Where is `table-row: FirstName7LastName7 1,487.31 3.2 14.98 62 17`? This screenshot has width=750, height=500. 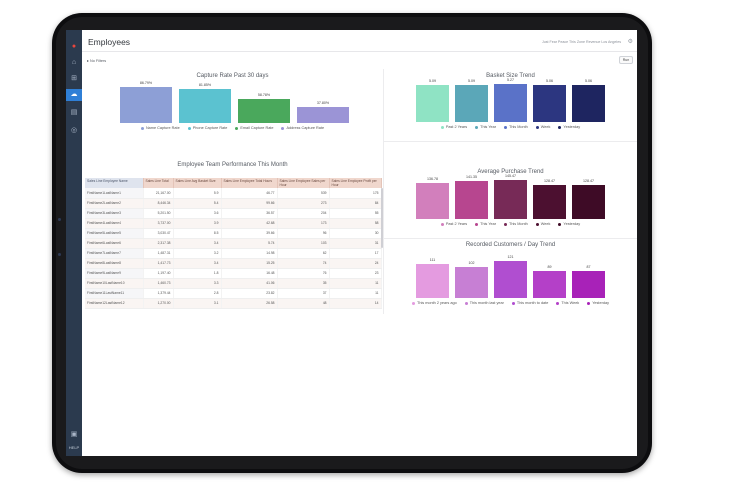
table-row: FirstName7LastName7 1,487.31 3.2 14.98 62 17 is located at coordinates (233, 253).